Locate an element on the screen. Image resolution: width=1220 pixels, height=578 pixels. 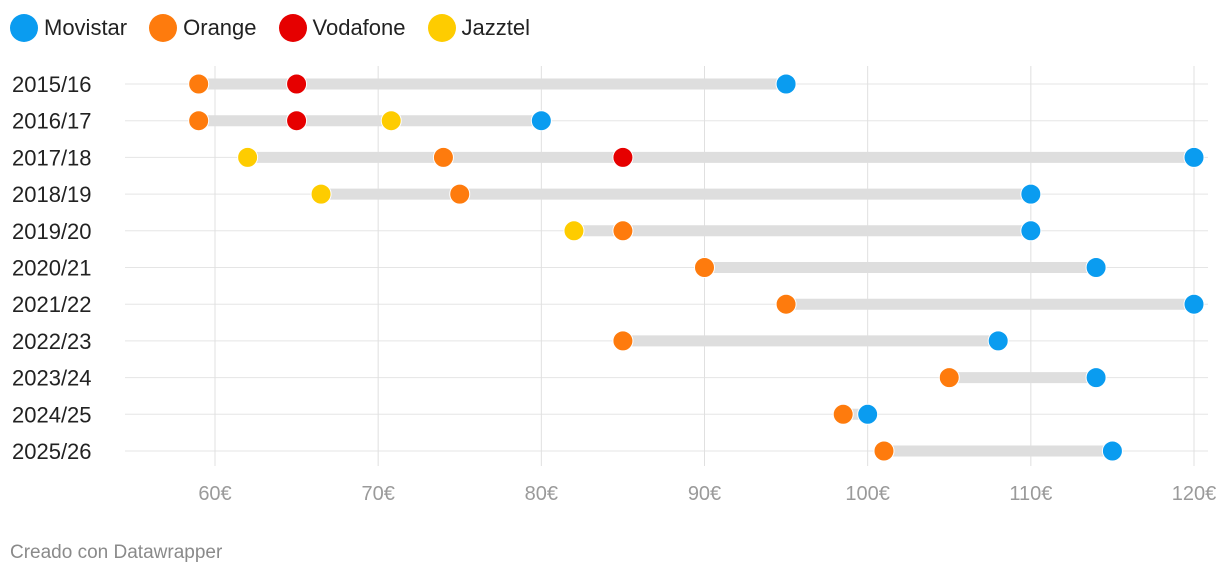
x-tick-label: 100€ is located at coordinates (867, 494).